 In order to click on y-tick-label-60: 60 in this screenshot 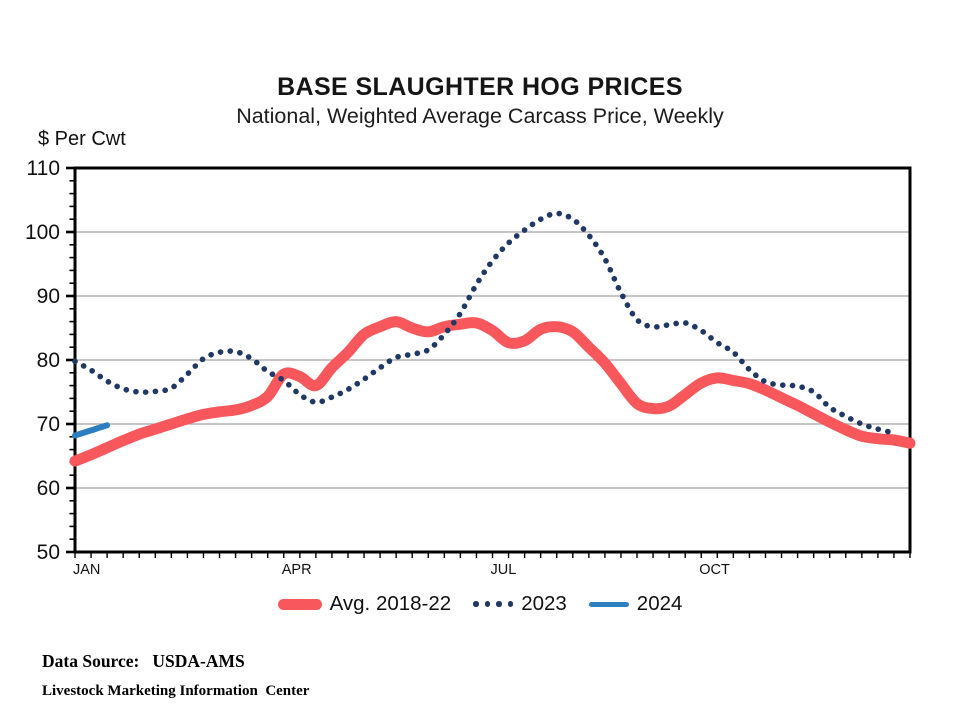, I will do `click(48, 488)`.